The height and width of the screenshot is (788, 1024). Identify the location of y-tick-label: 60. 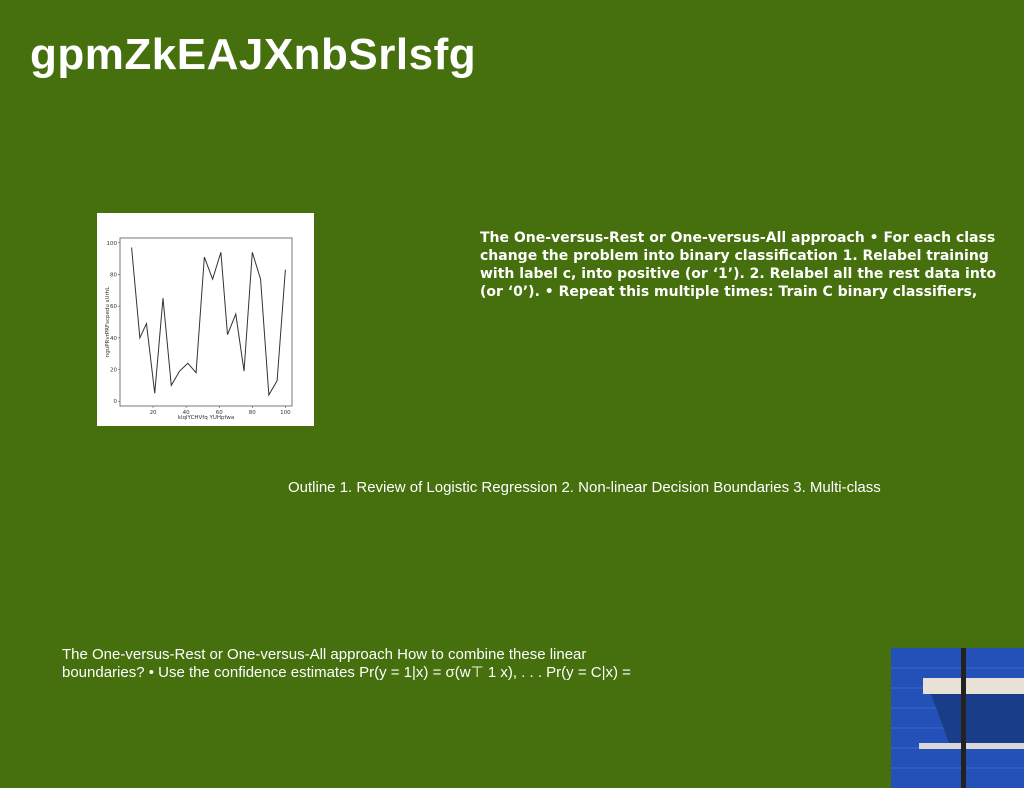
(113, 307).